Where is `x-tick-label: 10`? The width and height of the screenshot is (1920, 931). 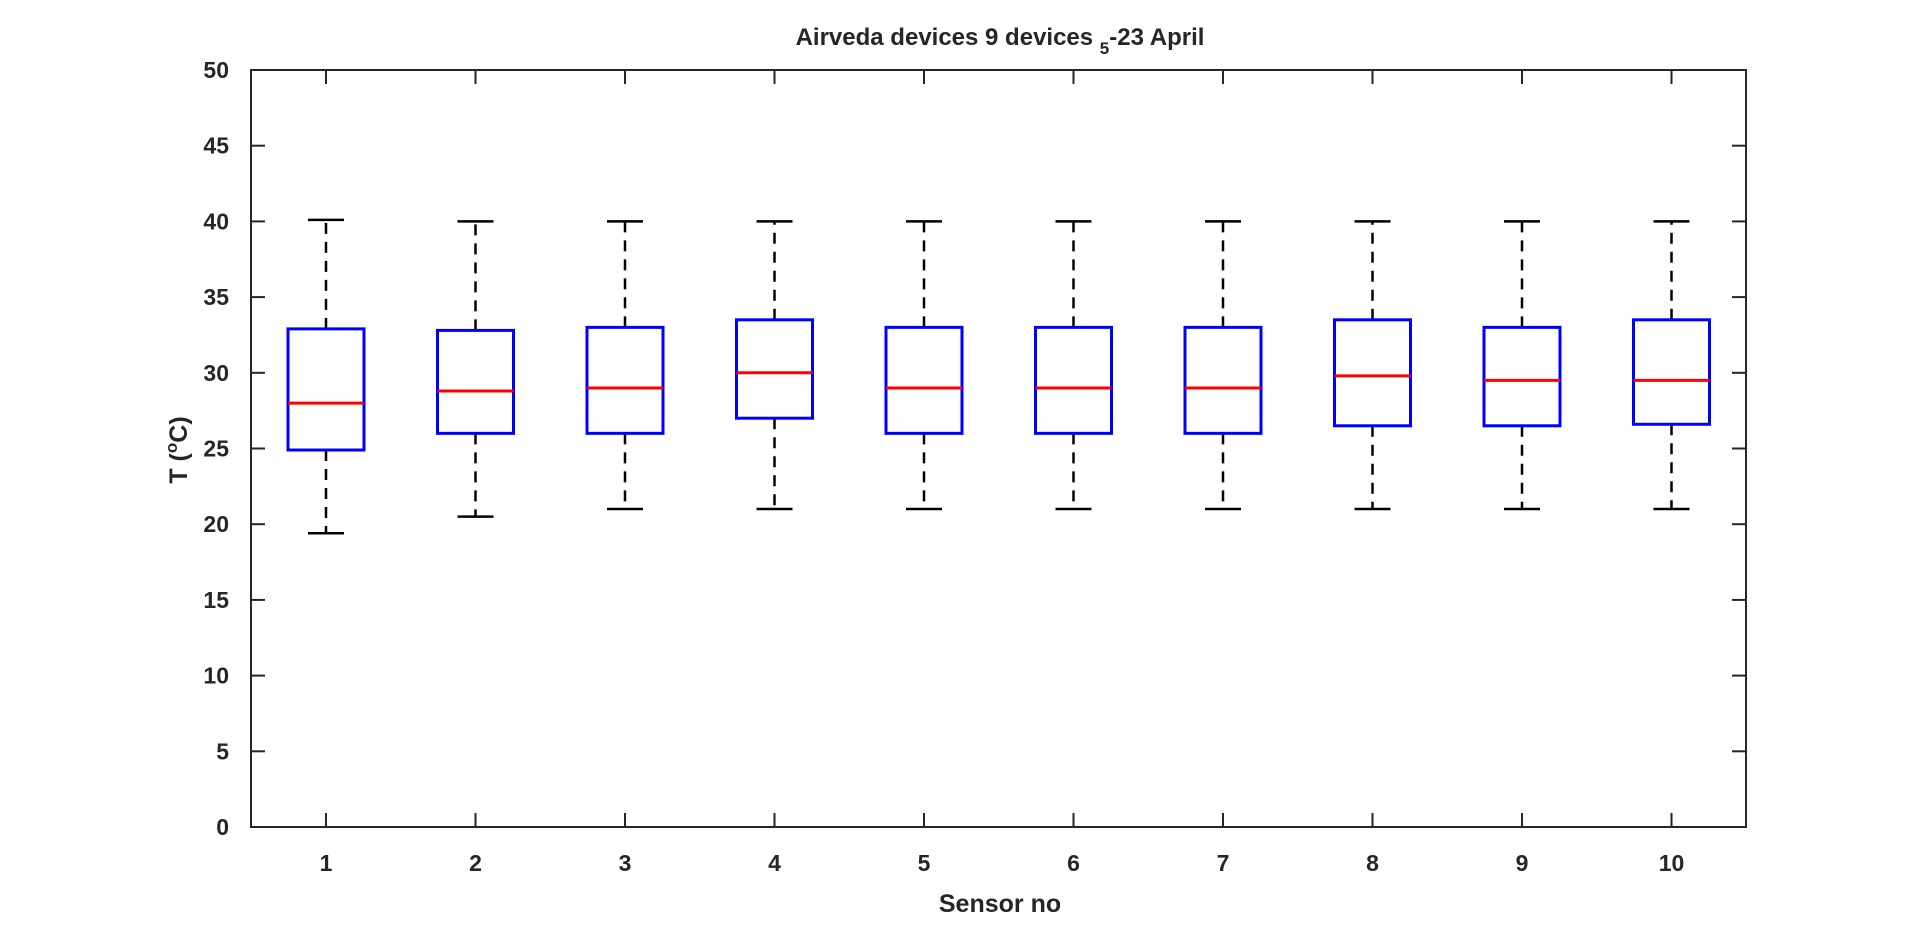 x-tick-label: 10 is located at coordinates (1672, 863).